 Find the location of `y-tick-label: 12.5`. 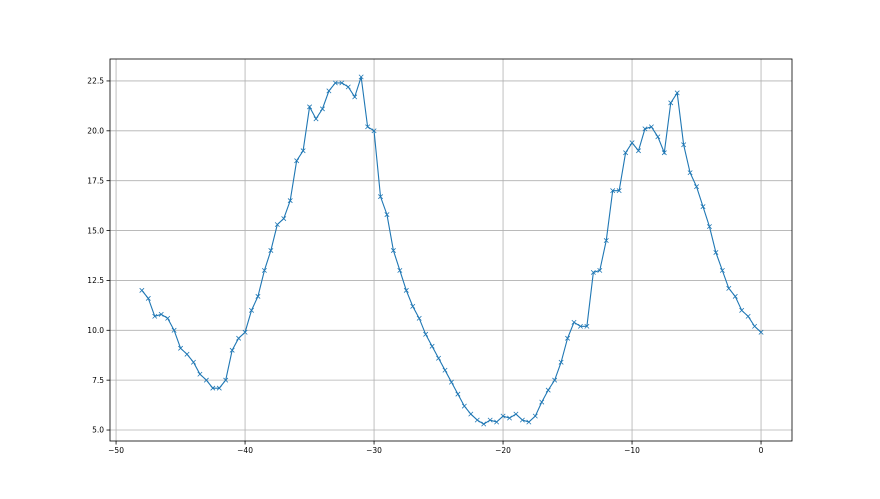

y-tick-label: 12.5 is located at coordinates (95, 280).